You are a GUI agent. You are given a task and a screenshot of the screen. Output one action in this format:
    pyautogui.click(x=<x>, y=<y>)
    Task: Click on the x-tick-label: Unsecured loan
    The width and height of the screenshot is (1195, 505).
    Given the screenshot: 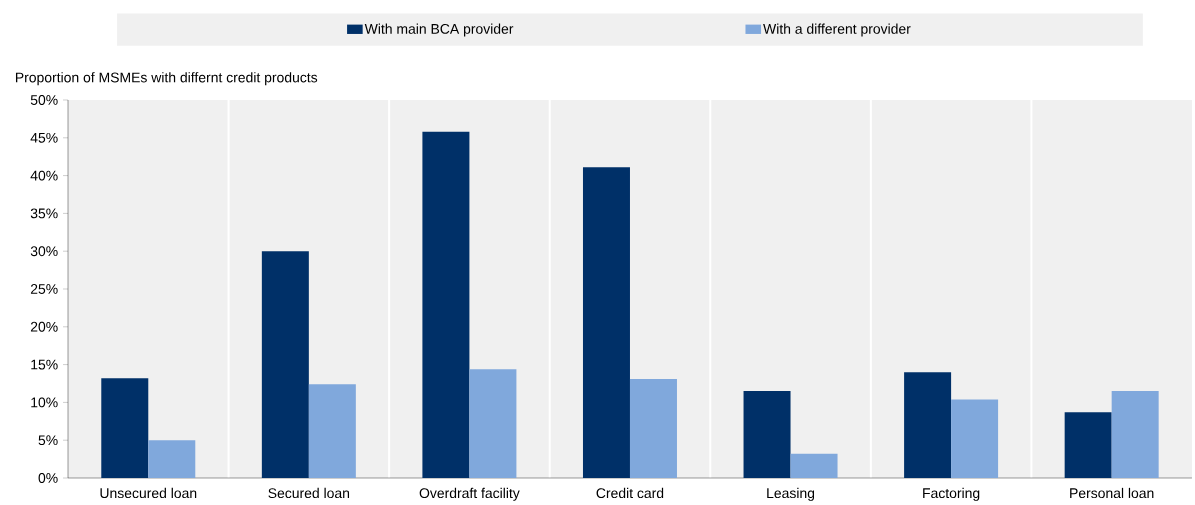 What is the action you would take?
    pyautogui.click(x=148, y=493)
    